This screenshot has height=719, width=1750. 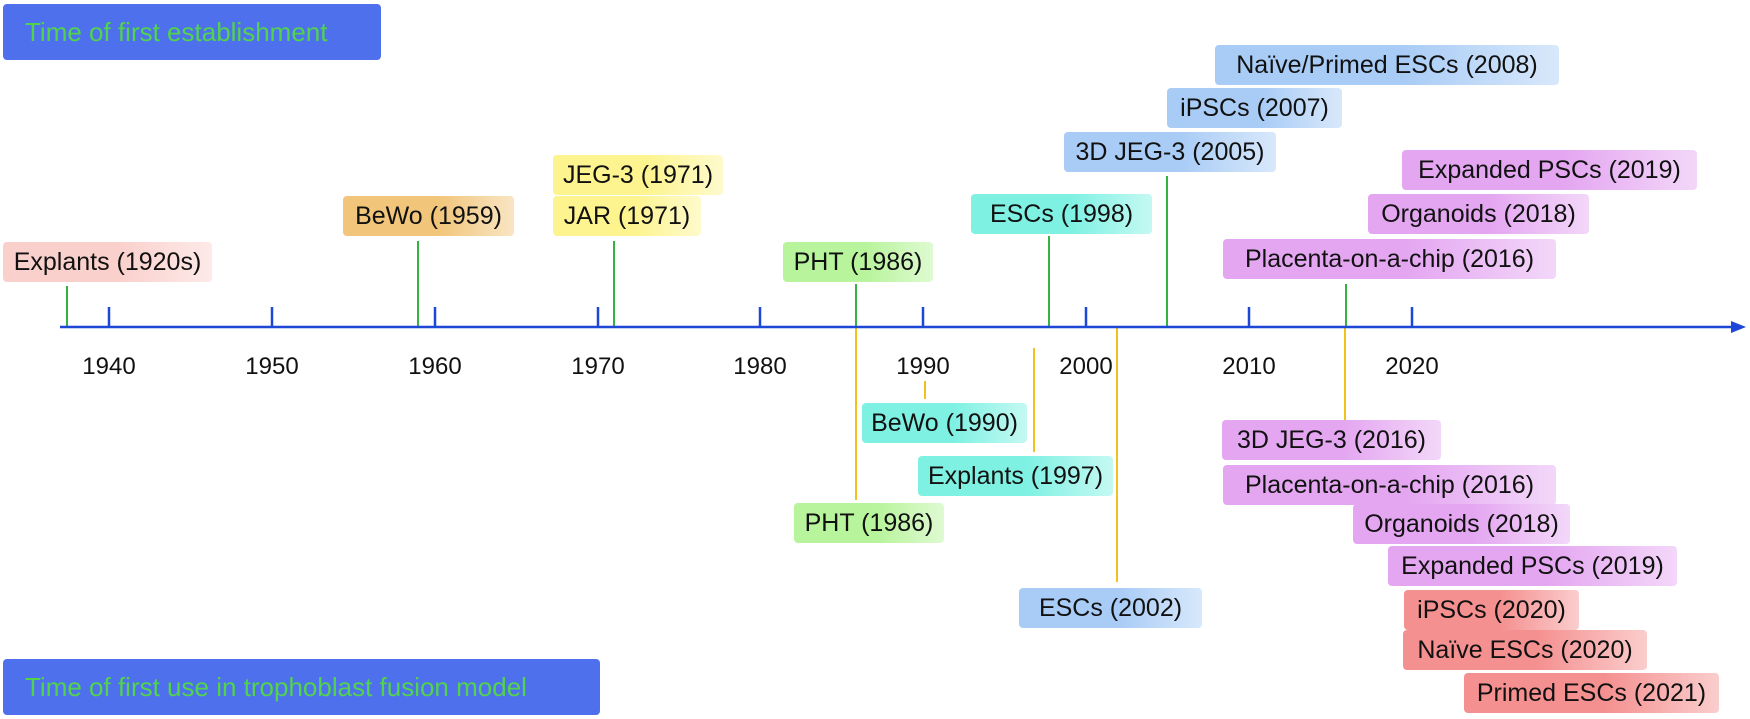 I want to click on fusion-label-expanded-pscs-2019: Expanded PSCs (2019), so click(x=1532, y=566).